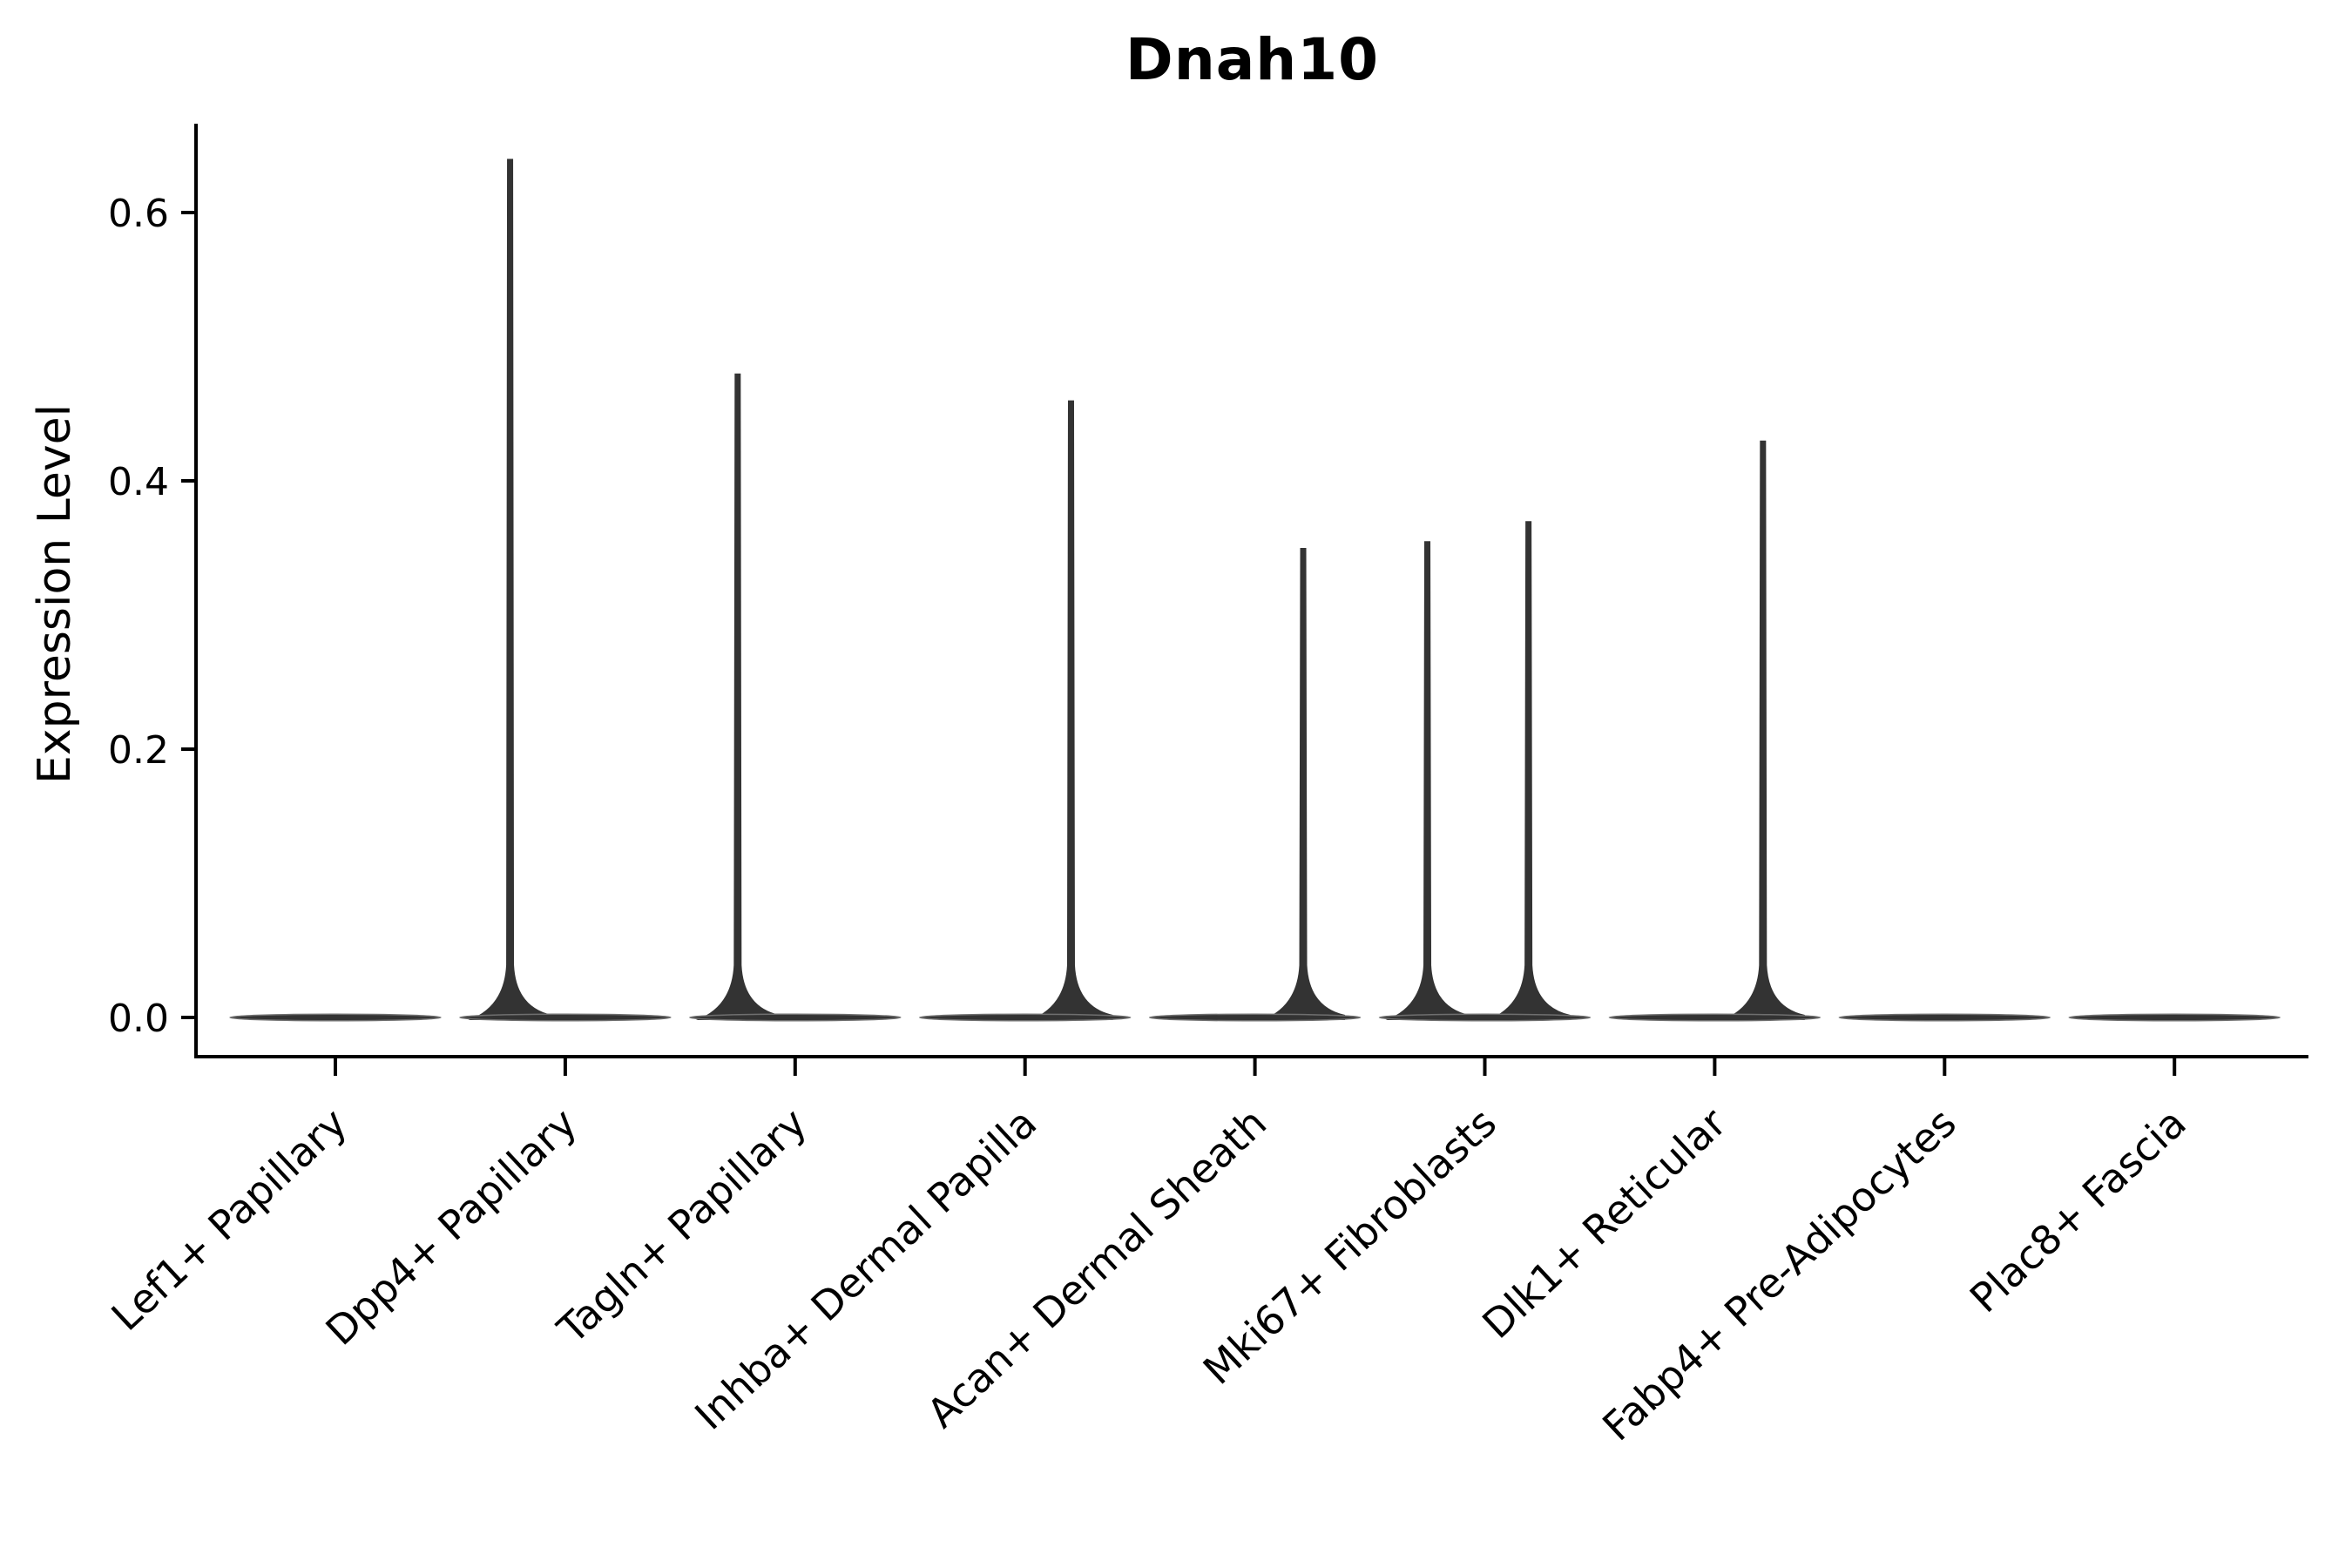 This screenshot has width=2352, height=1568. What do you see at coordinates (138, 1019) in the screenshot?
I see `y-tick-label: 0.0` at bounding box center [138, 1019].